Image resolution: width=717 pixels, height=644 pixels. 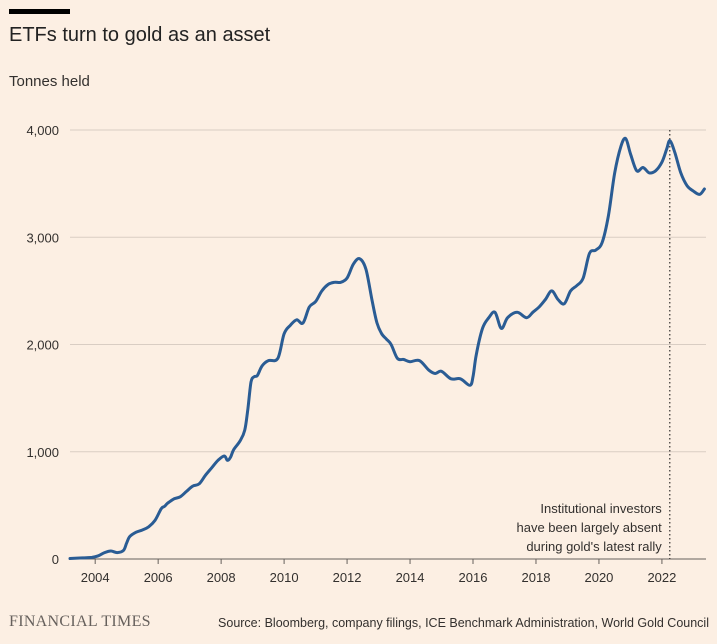 What do you see at coordinates (42, 452) in the screenshot?
I see `y-tick-label: 1,000` at bounding box center [42, 452].